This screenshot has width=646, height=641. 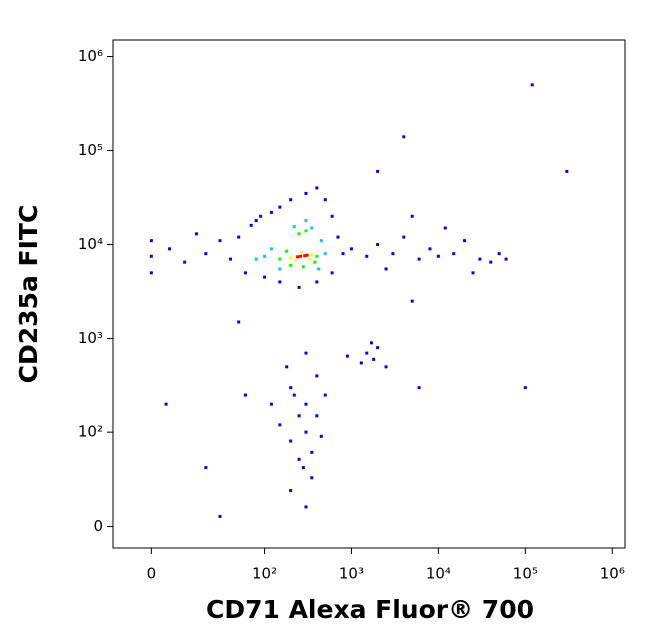 What do you see at coordinates (612, 574) in the screenshot?
I see `x-tick-label: 10⁶` at bounding box center [612, 574].